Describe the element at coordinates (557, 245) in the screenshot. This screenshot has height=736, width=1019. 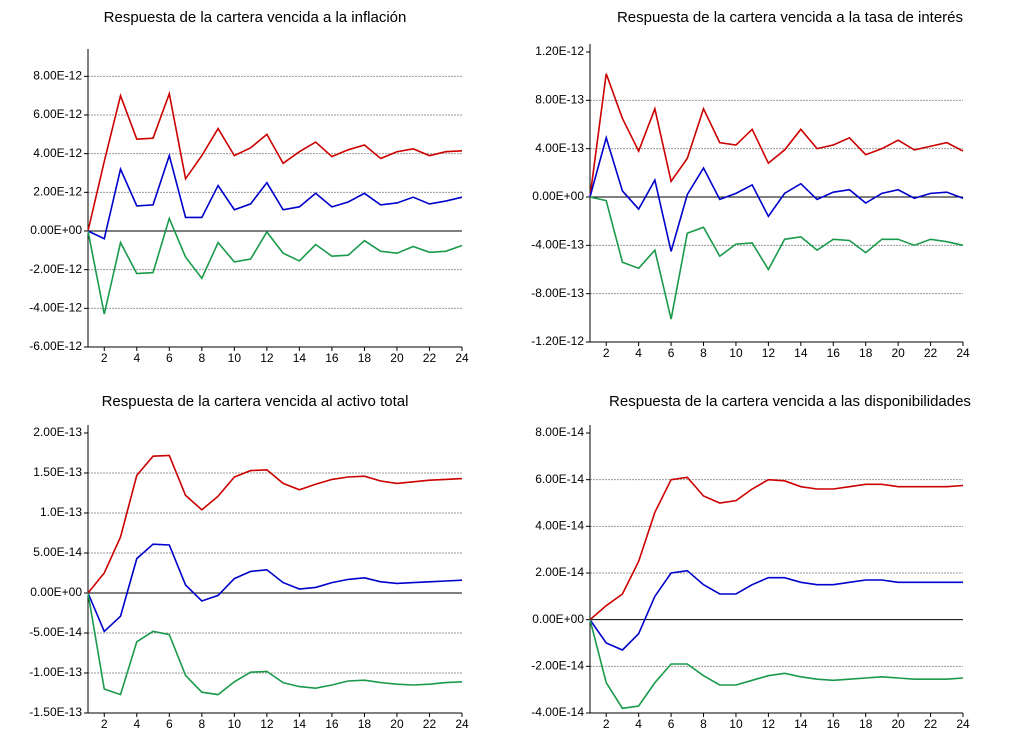
I see `y-tick-label: -4.00E-13` at that location.